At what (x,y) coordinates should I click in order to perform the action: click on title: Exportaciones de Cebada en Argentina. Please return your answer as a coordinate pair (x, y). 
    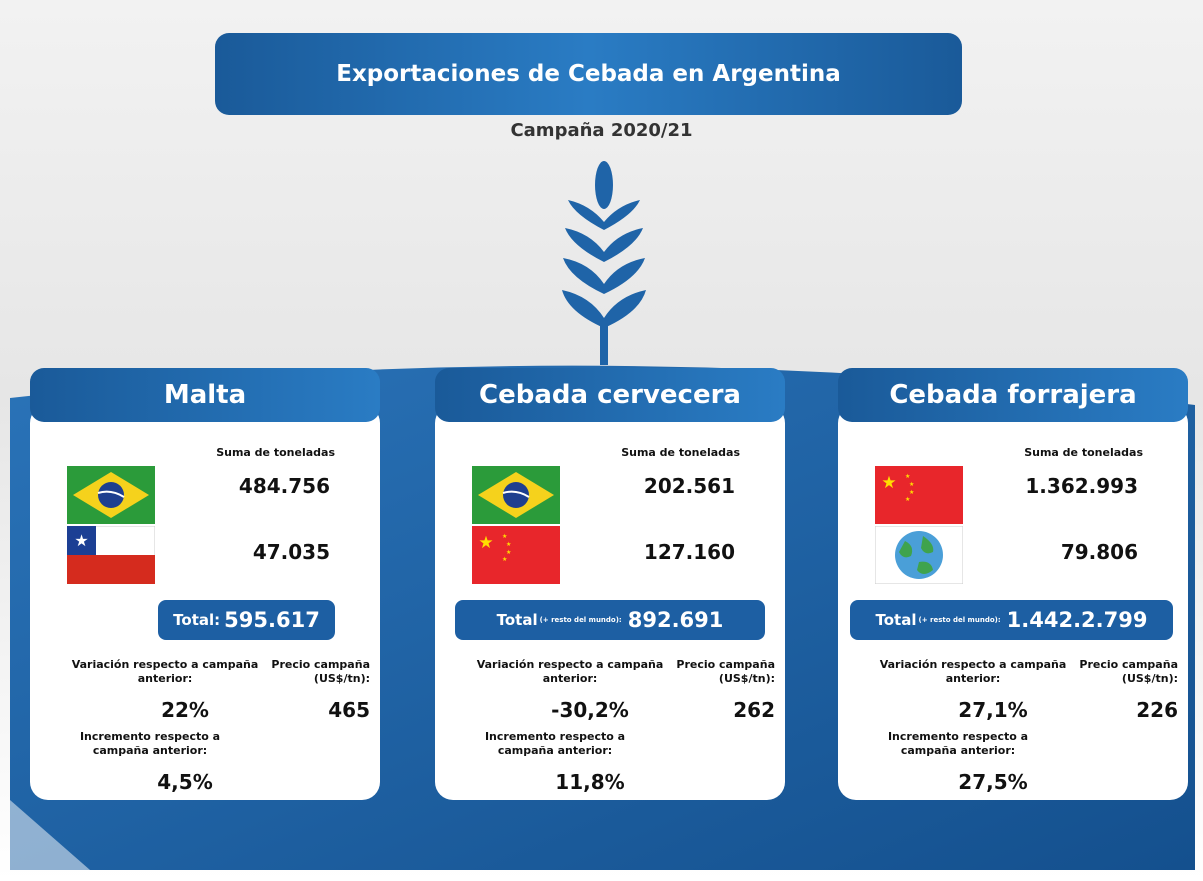
    Looking at the image, I should click on (588, 74).